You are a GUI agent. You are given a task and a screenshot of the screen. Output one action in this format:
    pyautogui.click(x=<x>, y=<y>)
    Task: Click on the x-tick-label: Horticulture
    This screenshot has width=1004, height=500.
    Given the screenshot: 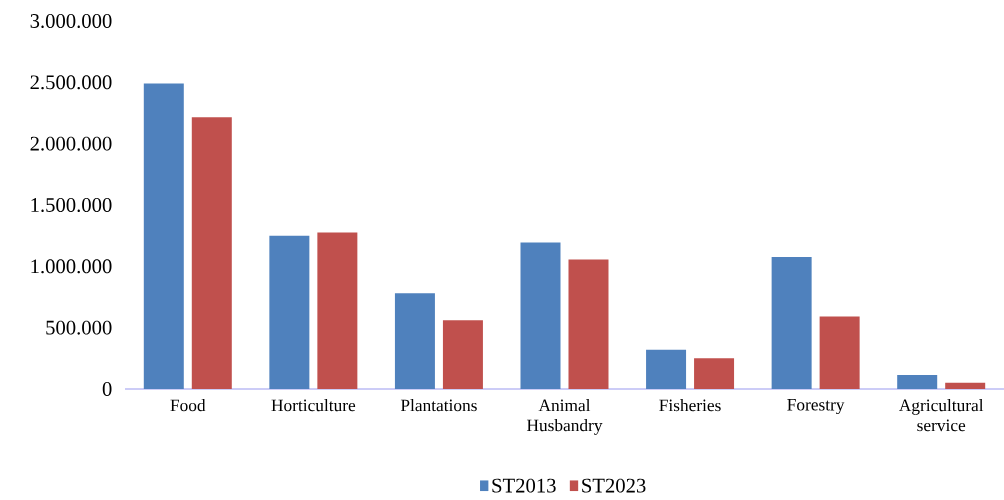 What is the action you would take?
    pyautogui.click(x=313, y=405)
    